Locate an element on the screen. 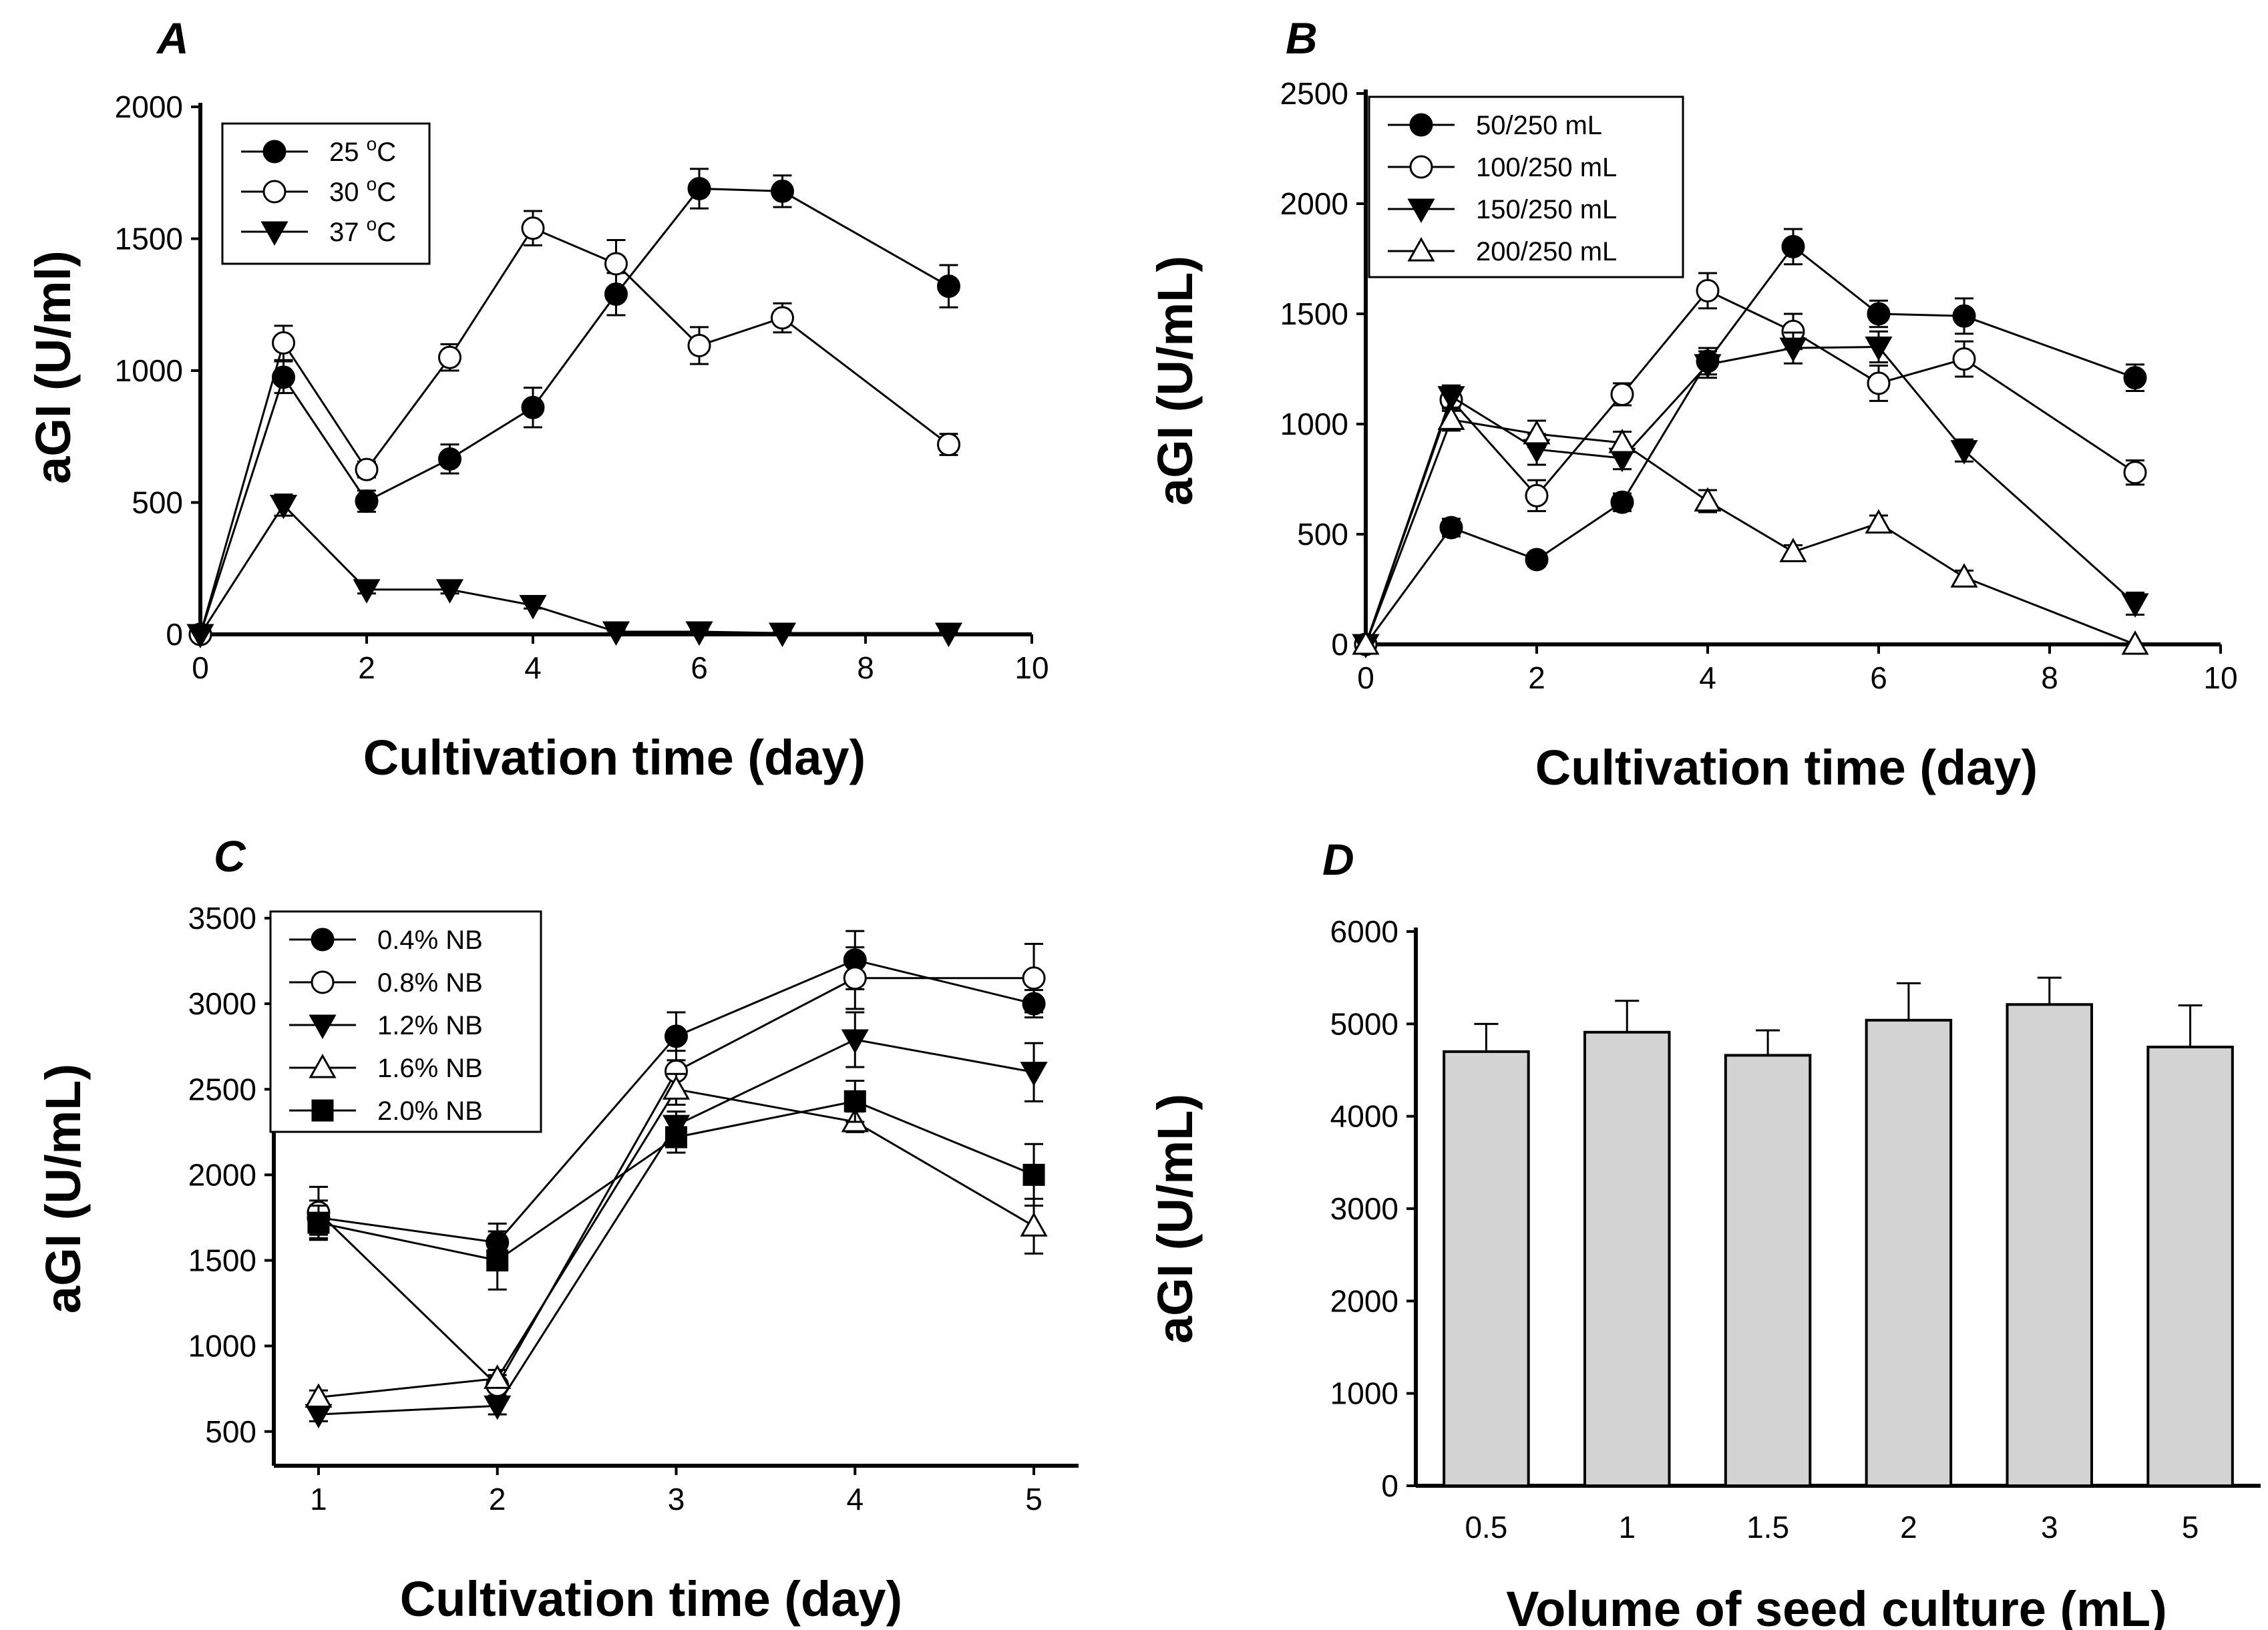 Image resolution: width=2268 pixels, height=1630 pixels. legend-label-text: 0.4% NB is located at coordinates (430, 941).